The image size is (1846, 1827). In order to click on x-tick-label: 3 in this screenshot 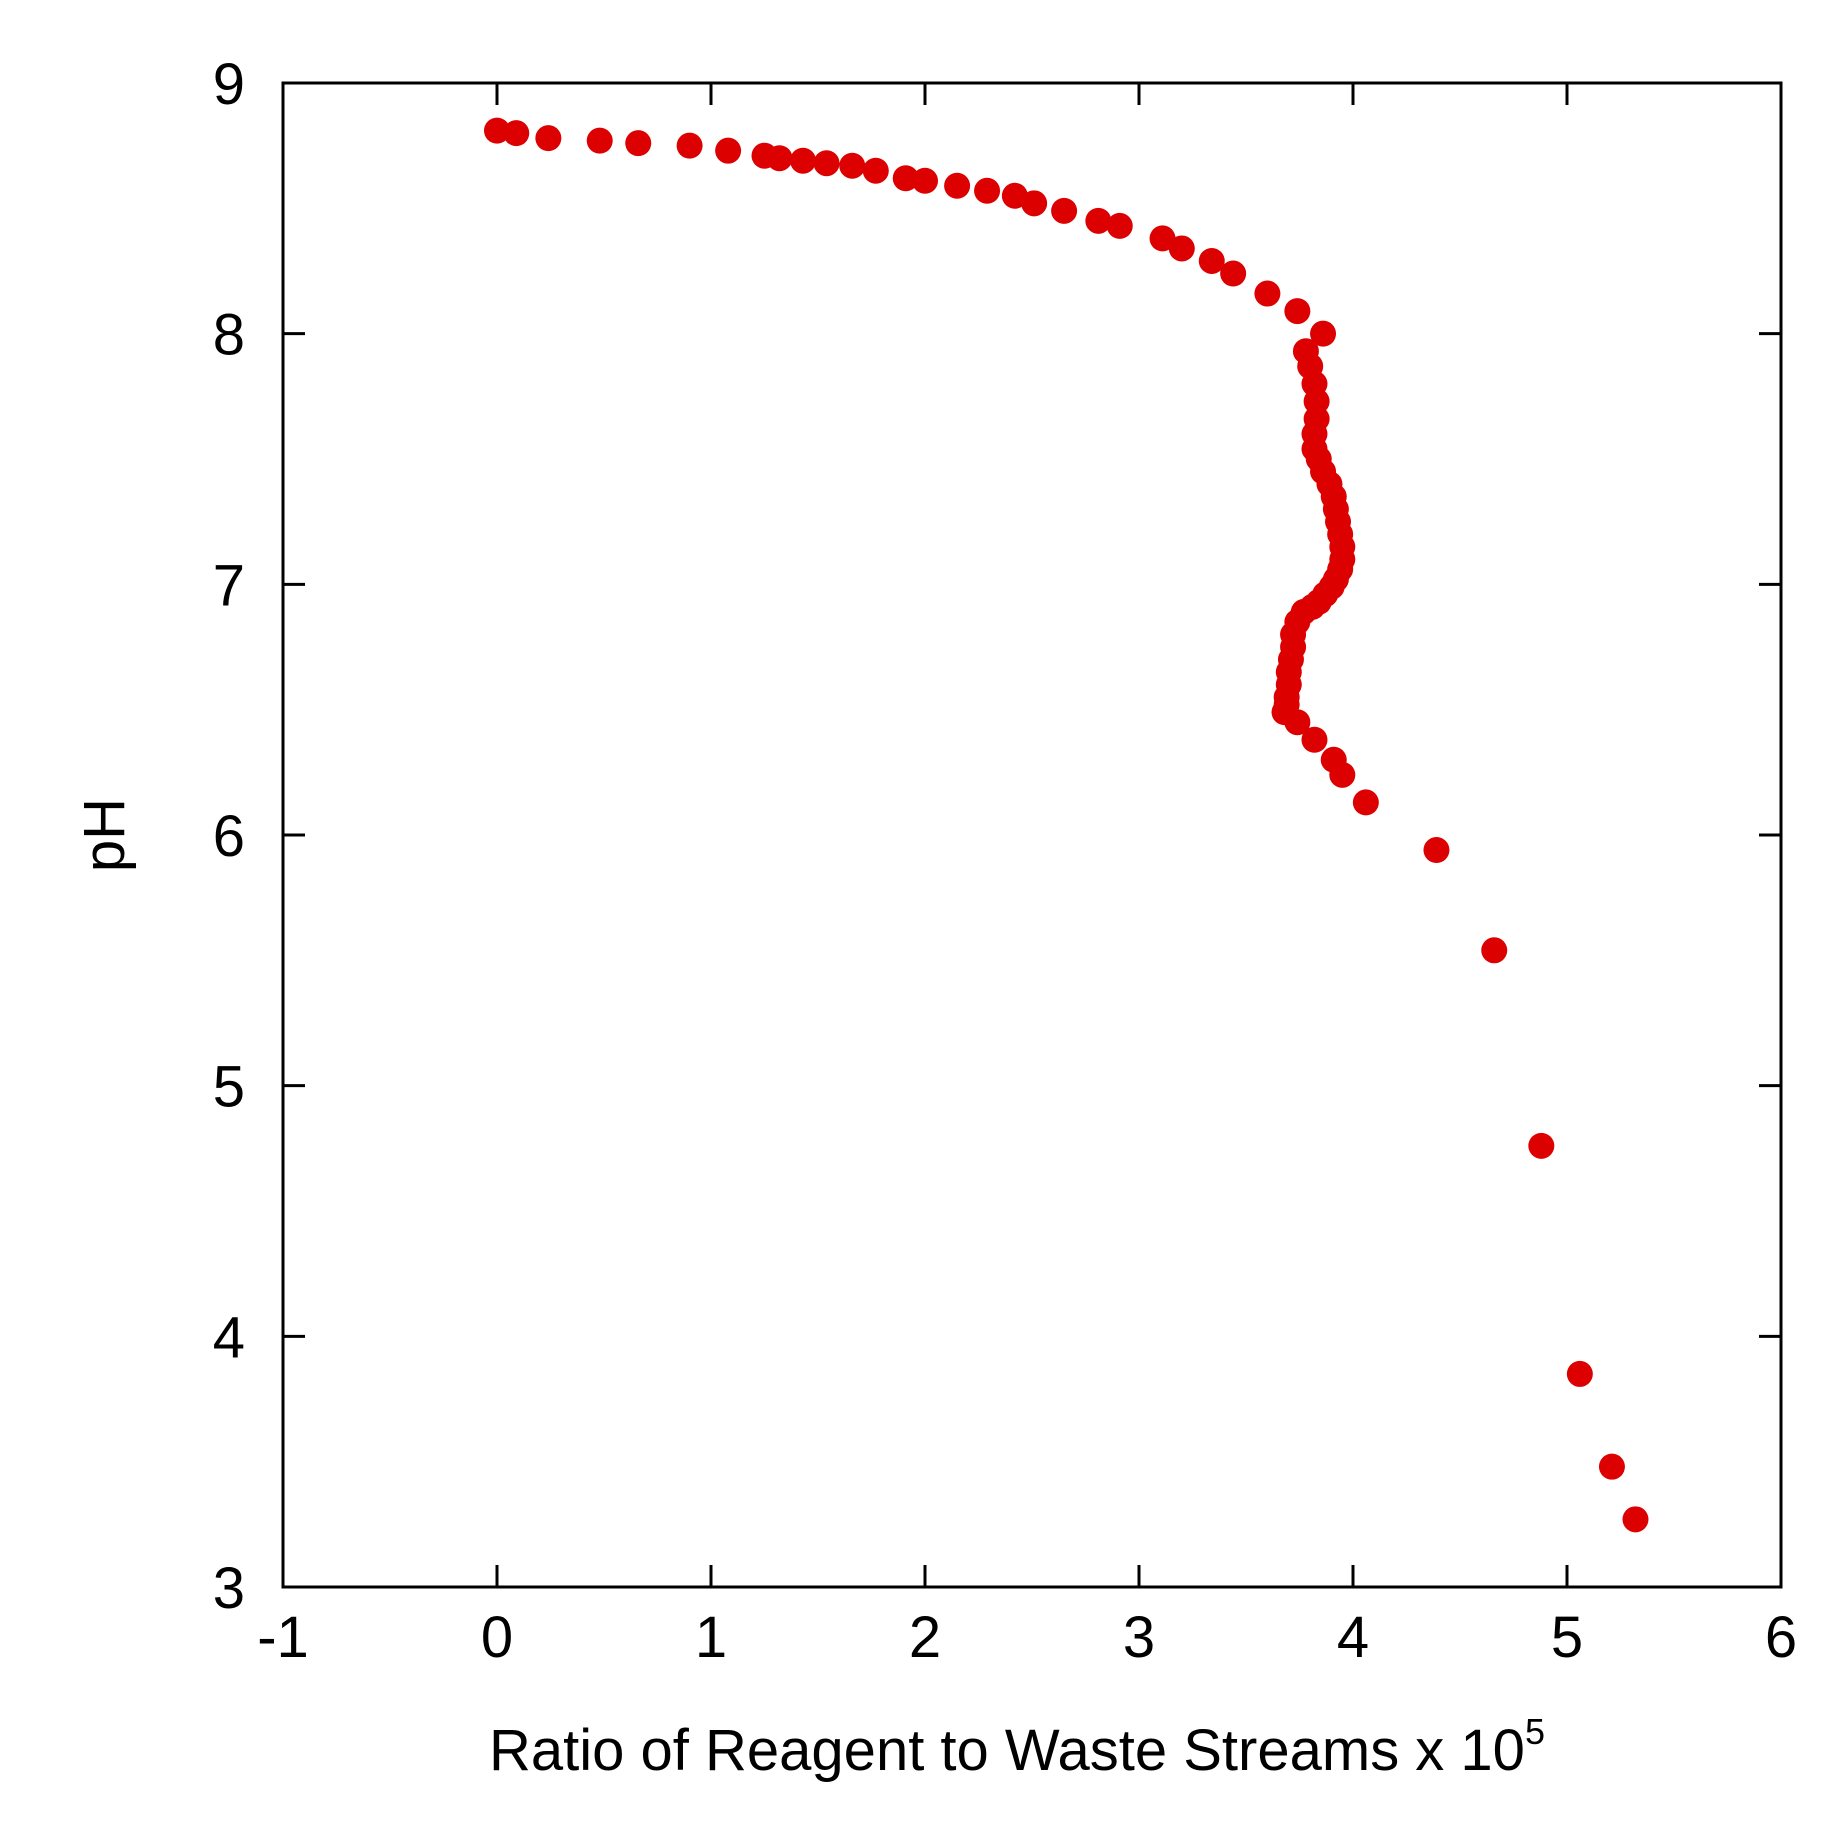, I will do `click(1139, 1637)`.